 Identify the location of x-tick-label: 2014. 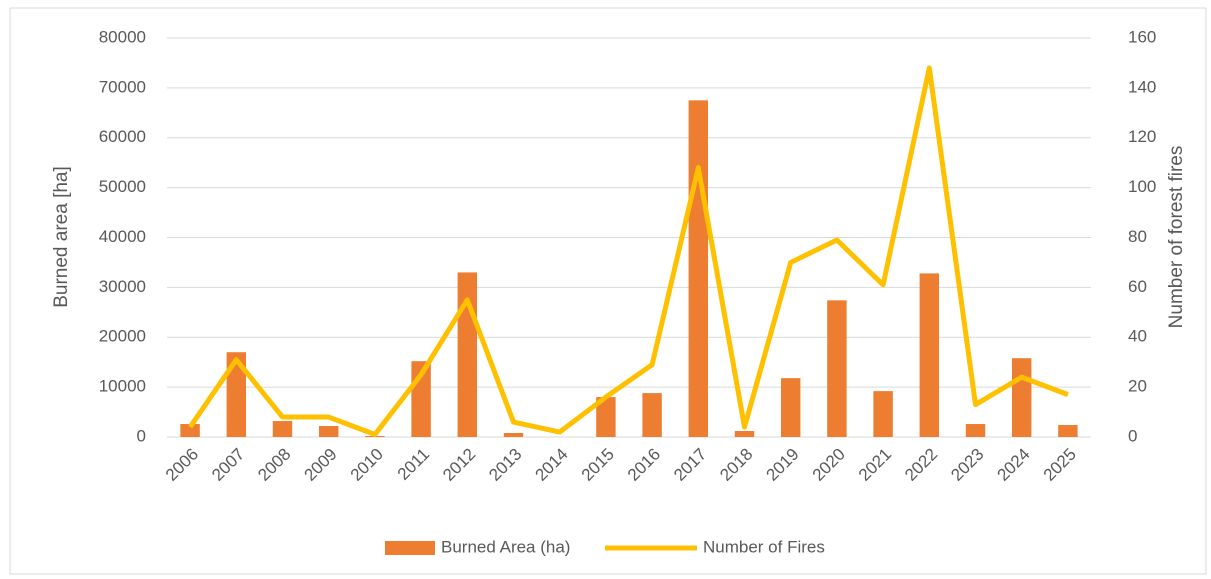
(552, 465).